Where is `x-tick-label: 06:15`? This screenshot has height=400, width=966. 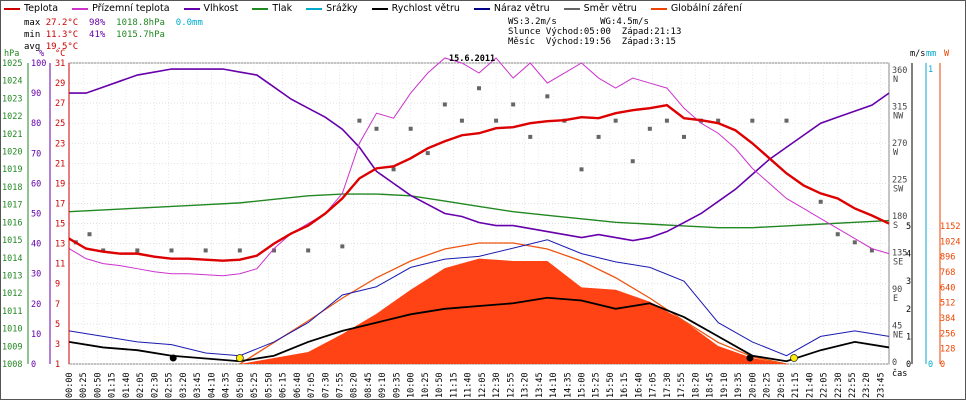 x-tick-label: 06:15 is located at coordinates (284, 385).